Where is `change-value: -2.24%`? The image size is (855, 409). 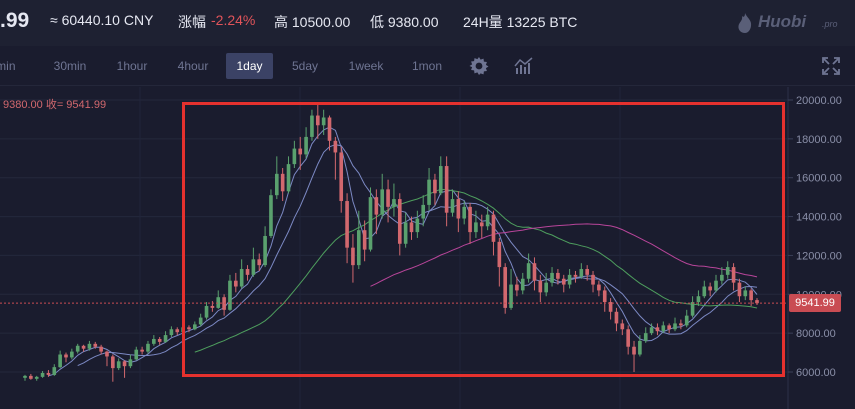
change-value: -2.24% is located at coordinates (233, 20).